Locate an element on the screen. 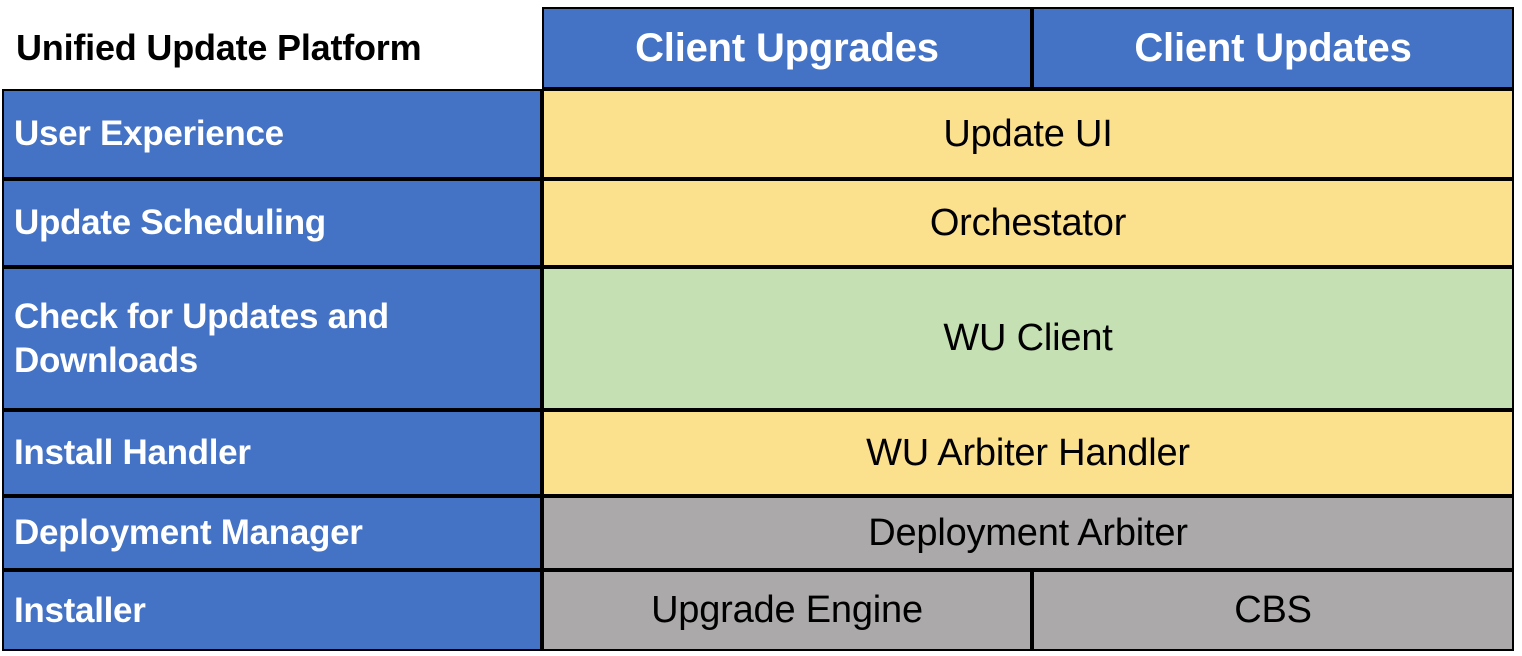 Image resolution: width=1522 pixels, height=656 pixels. table-corner-title: Unified Update Platform is located at coordinates (272, 48).